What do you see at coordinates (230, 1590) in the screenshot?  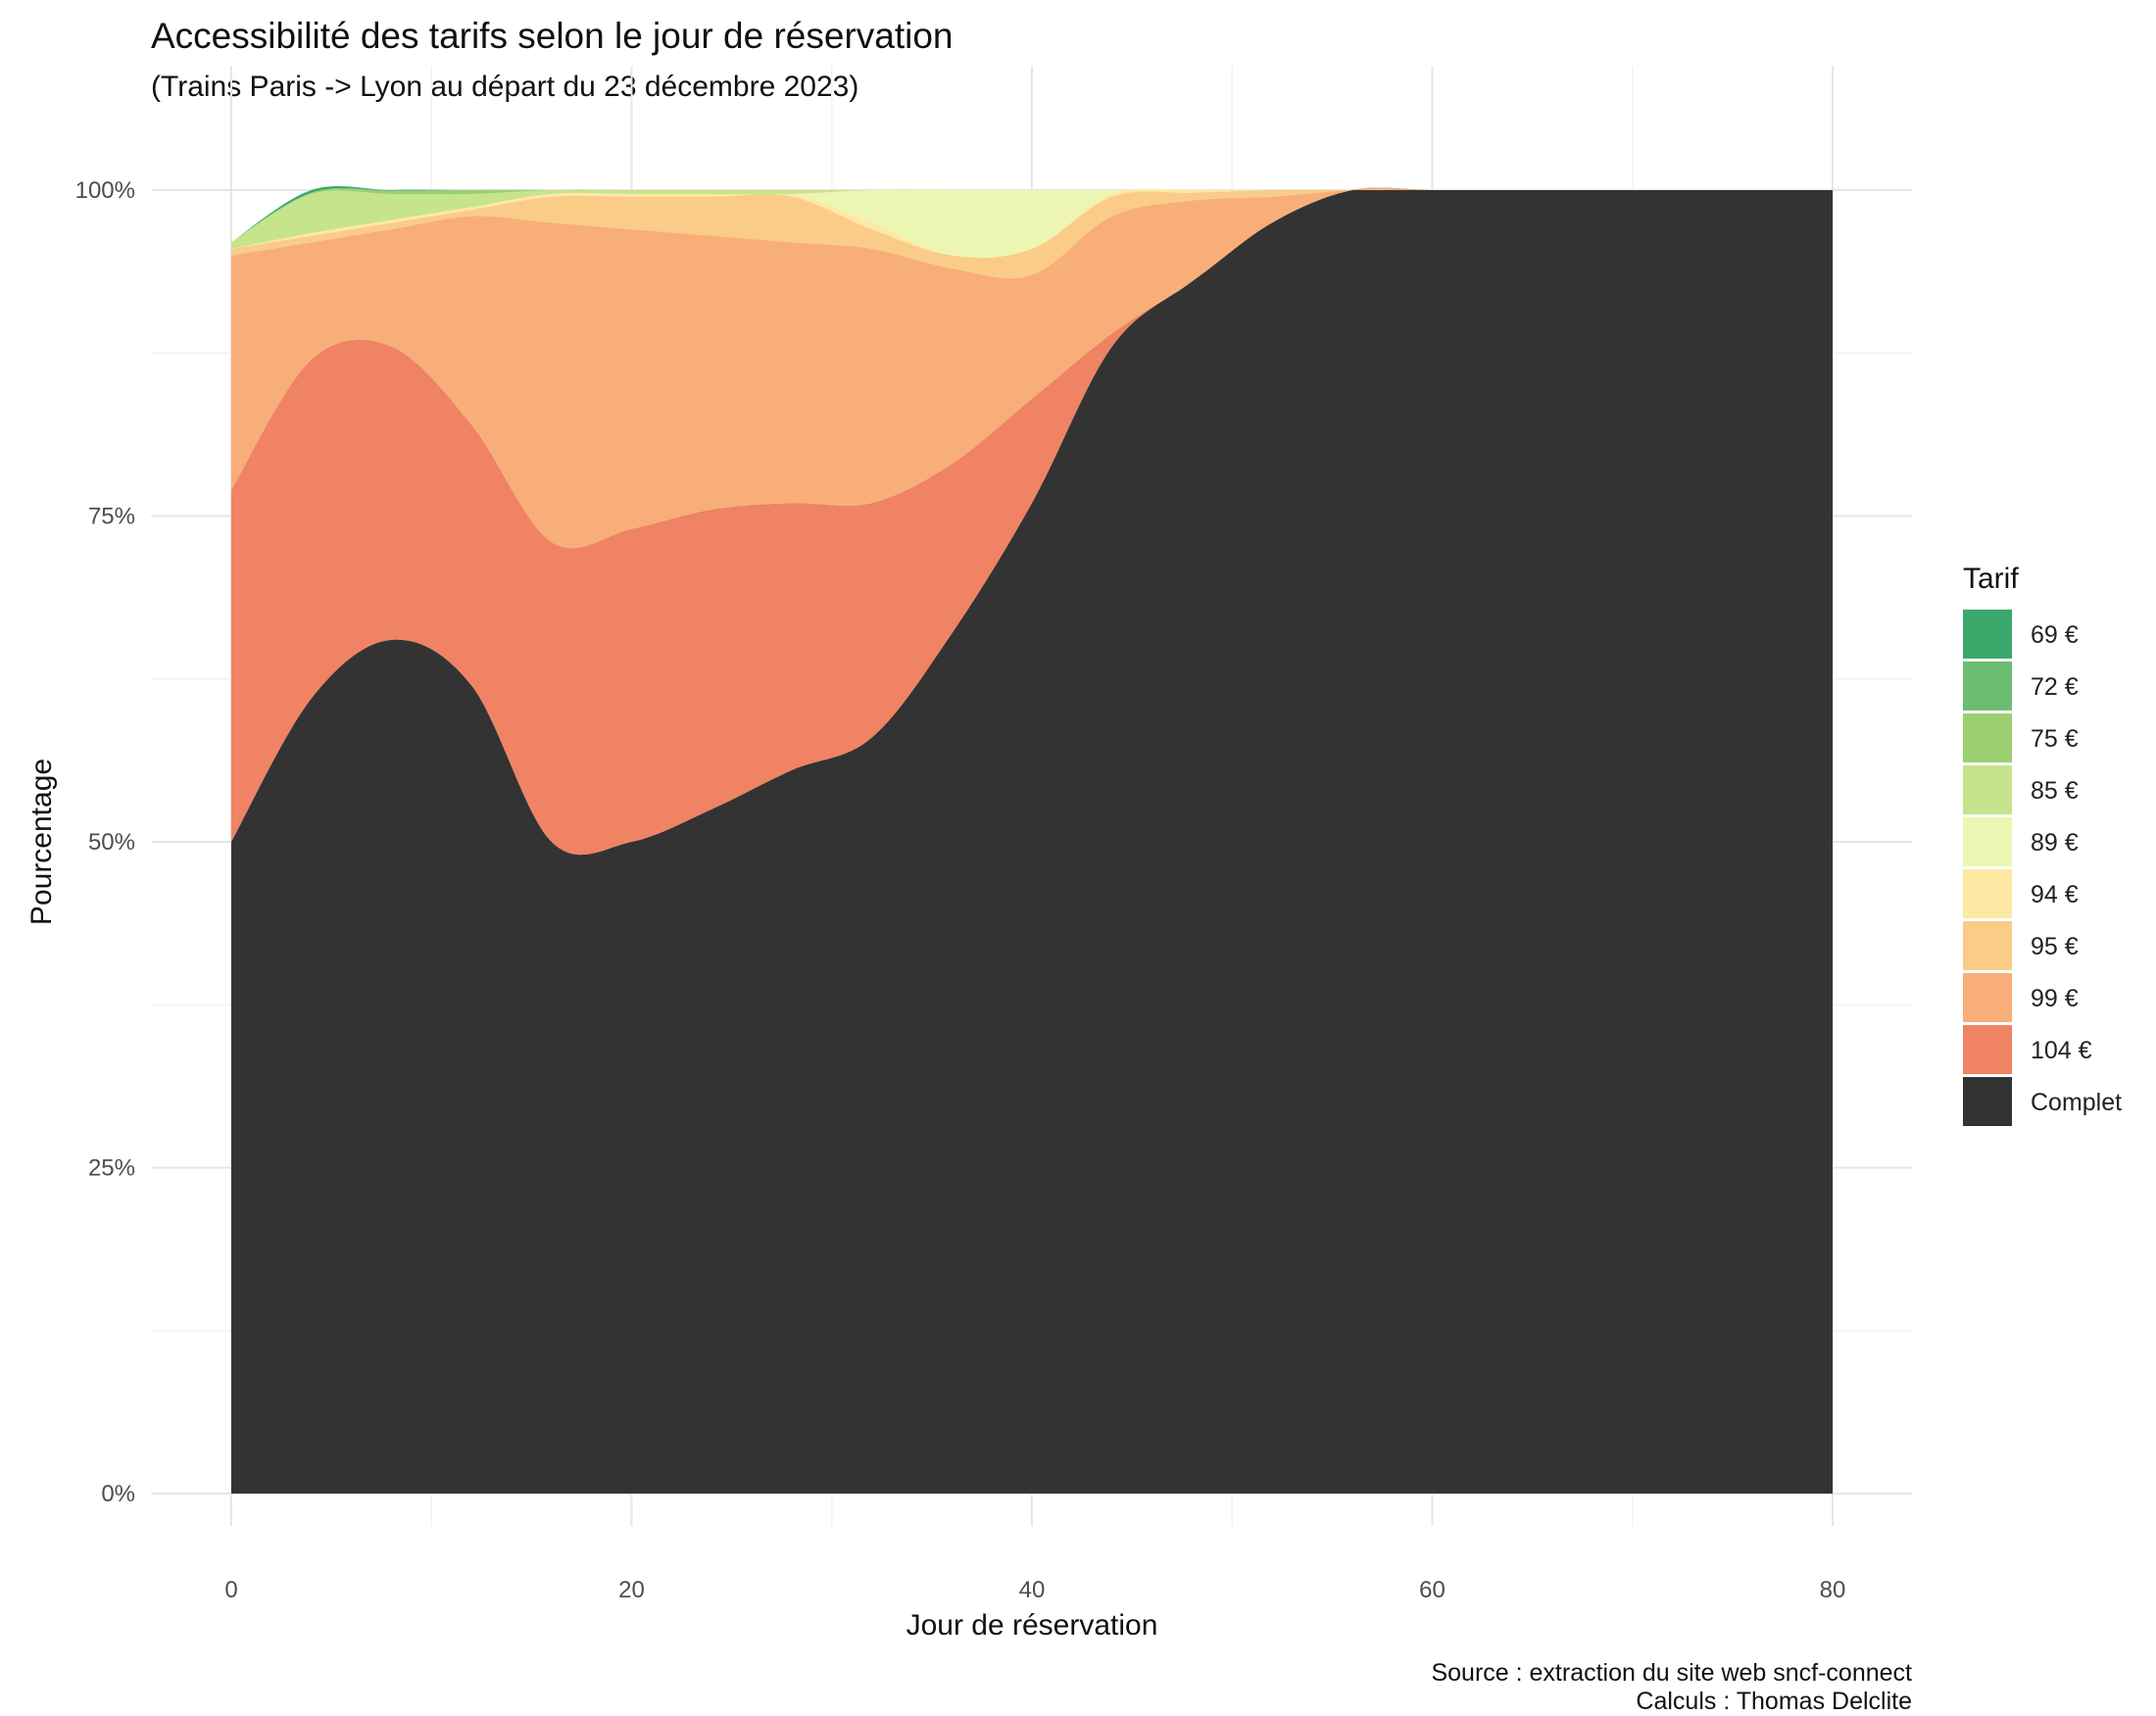 I see `x-tick-label: 0` at bounding box center [230, 1590].